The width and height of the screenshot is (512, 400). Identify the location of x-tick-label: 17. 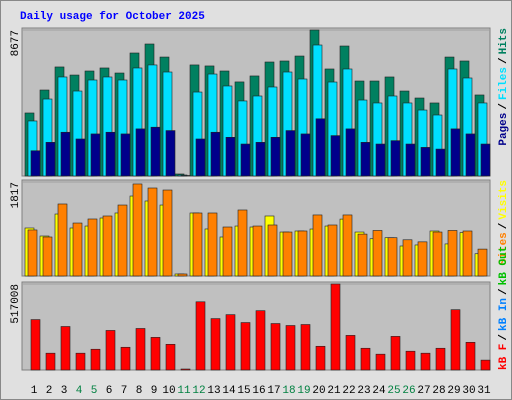
(273, 391).